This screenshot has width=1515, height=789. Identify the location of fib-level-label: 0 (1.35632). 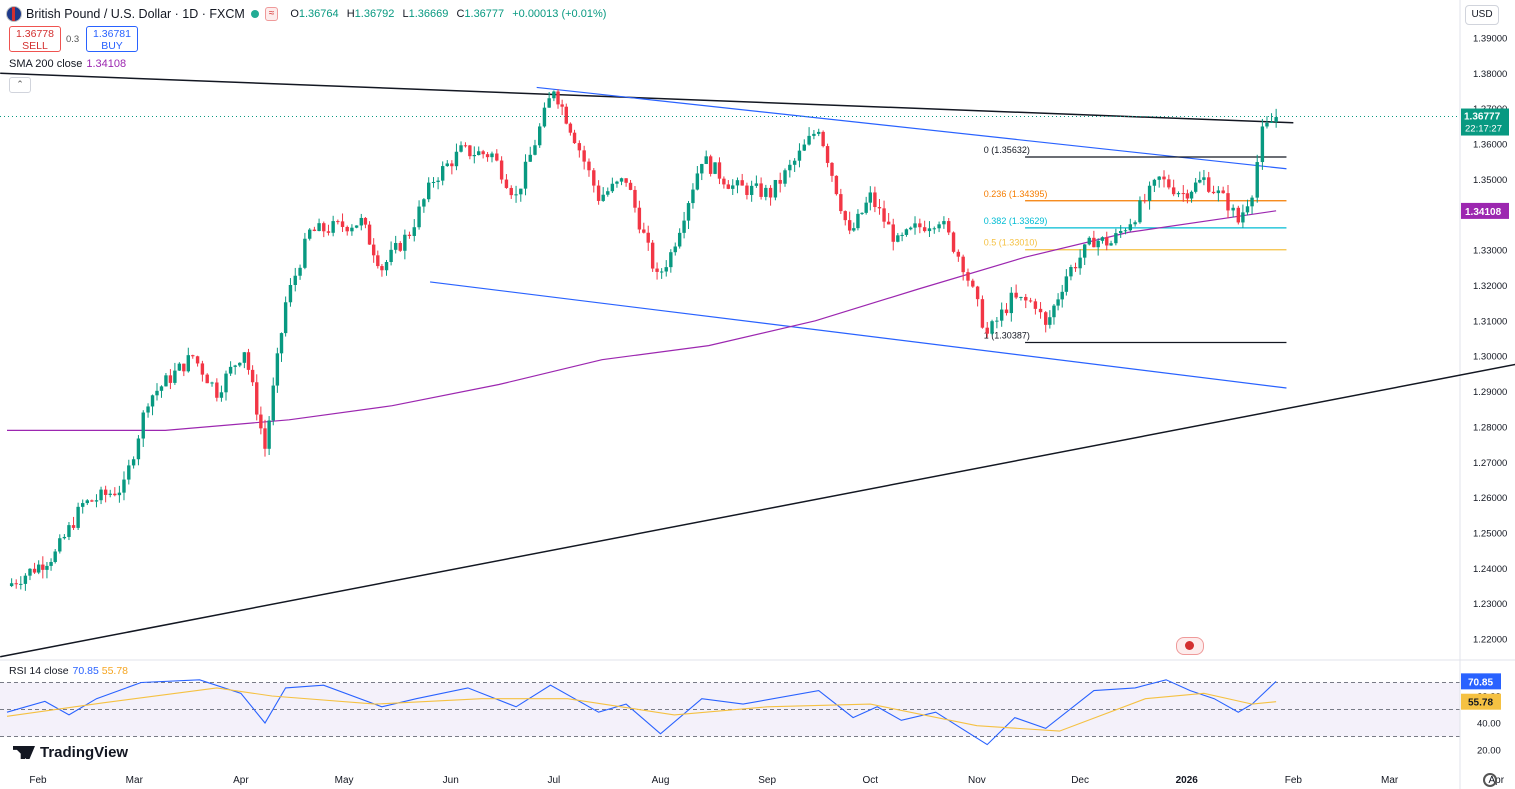
(1007, 150).